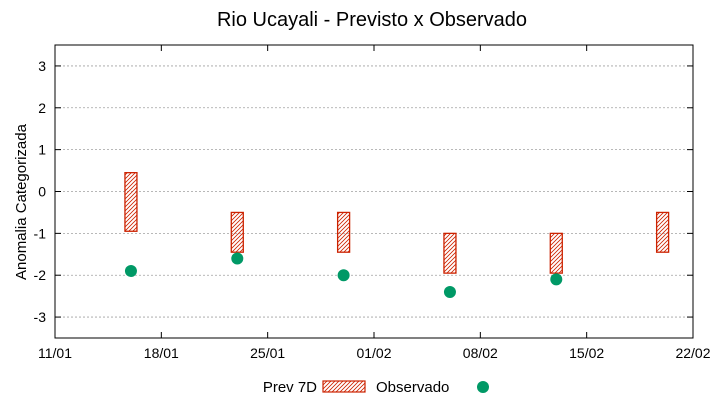 Image resolution: width=720 pixels, height=400 pixels. I want to click on chart-title: Rio Ucayali - Previsto x Observado, so click(372, 20).